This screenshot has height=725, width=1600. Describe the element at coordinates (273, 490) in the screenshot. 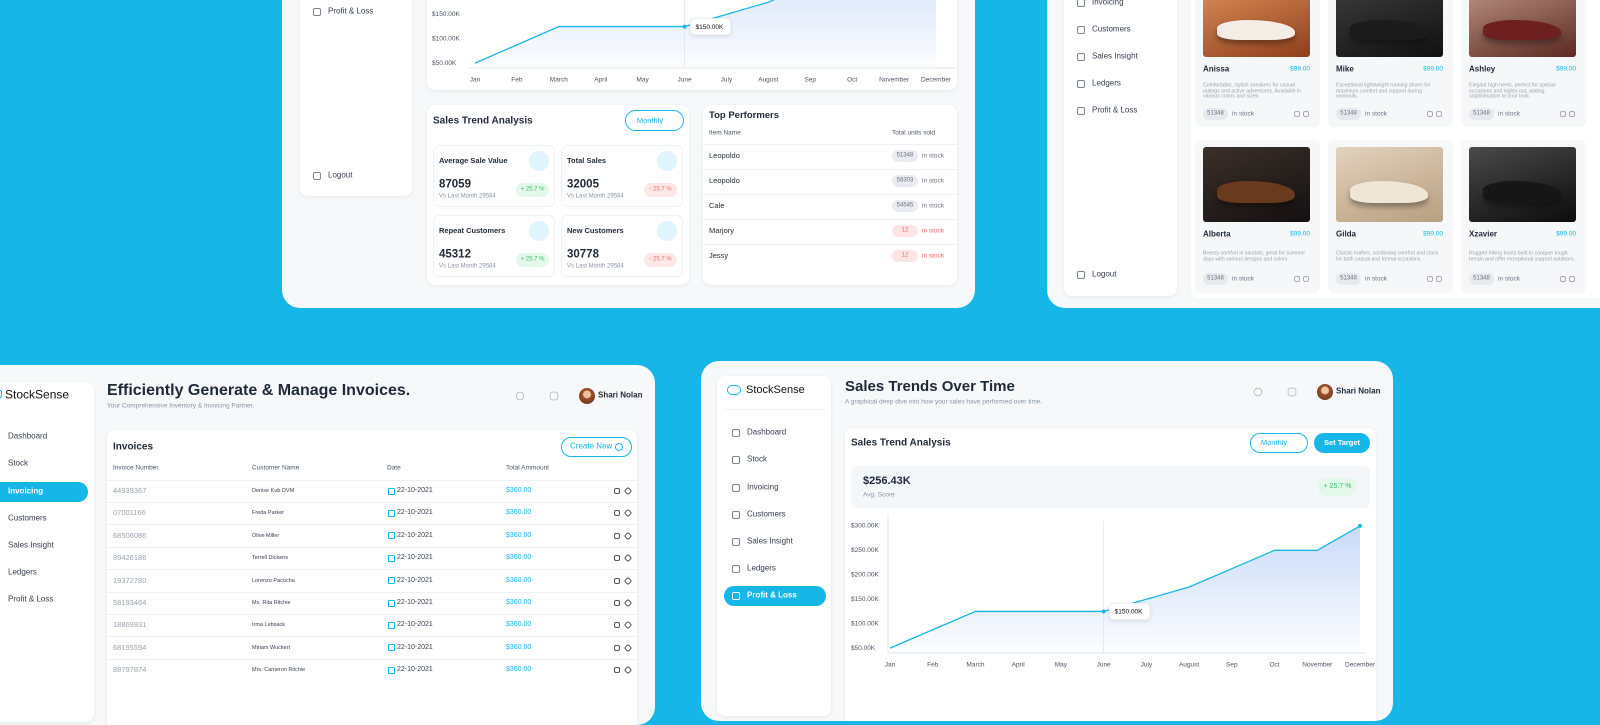

I see `customer-name: Denise Kub DVM` at that location.